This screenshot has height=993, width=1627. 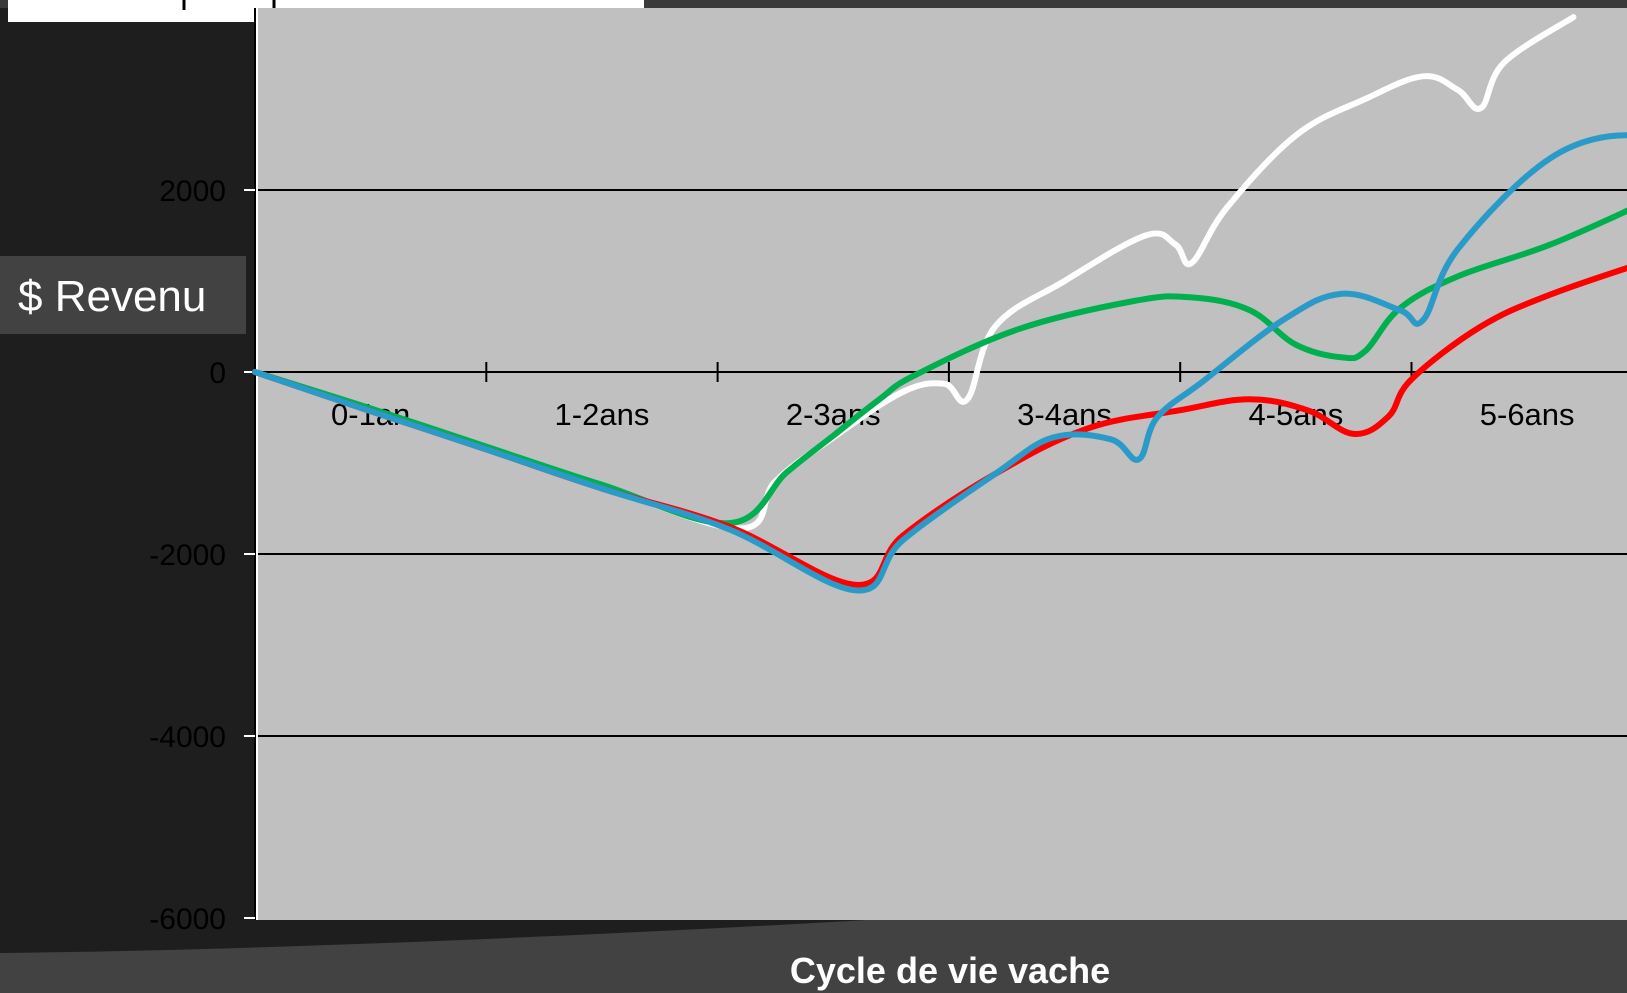 I want to click on x-category-label: 5-6ans, so click(x=1527, y=414).